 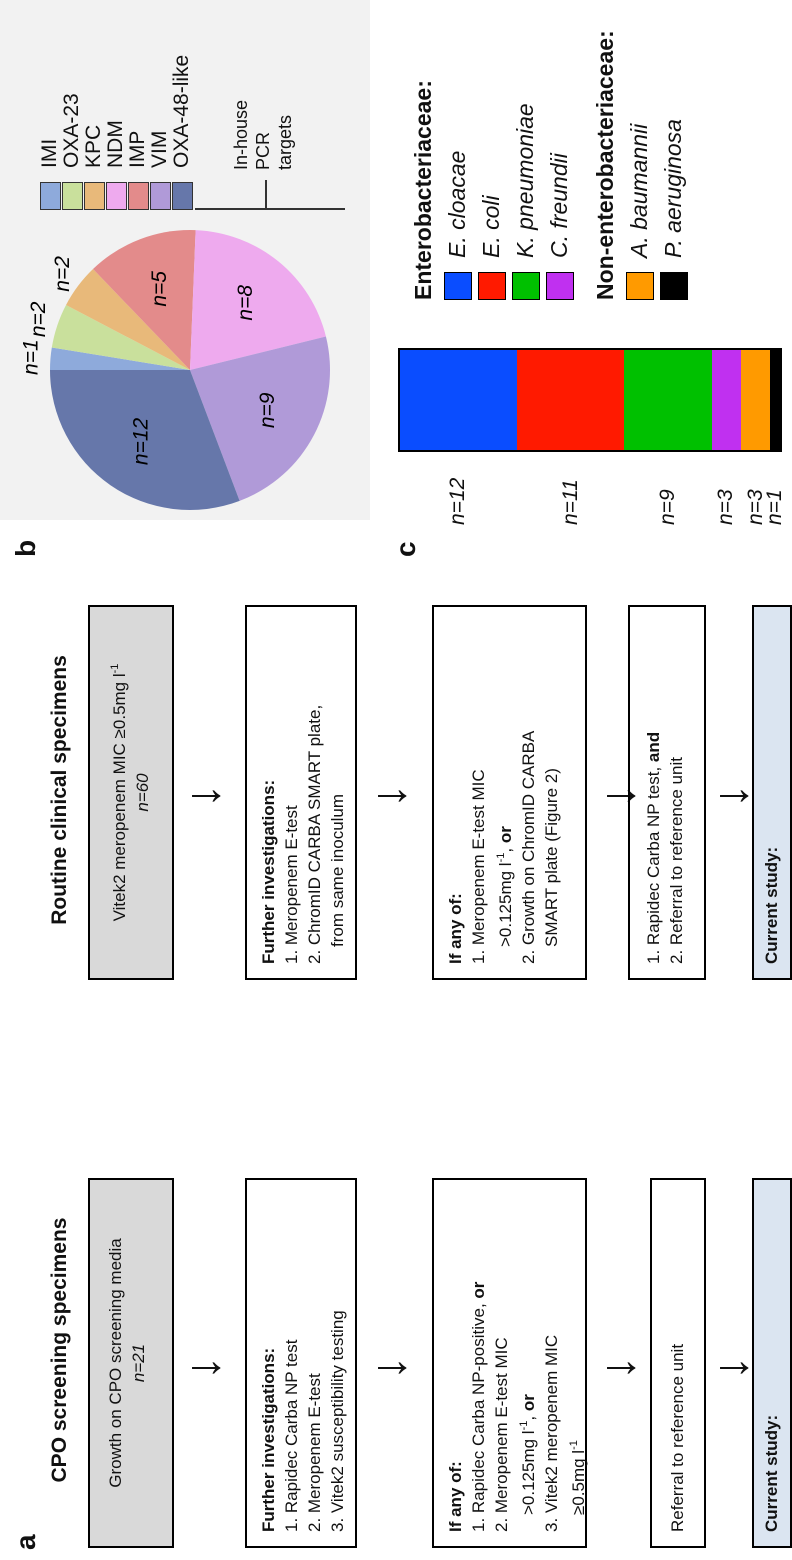 What do you see at coordinates (159, 149) in the screenshot?
I see `legend-label-vim: VIM` at bounding box center [159, 149].